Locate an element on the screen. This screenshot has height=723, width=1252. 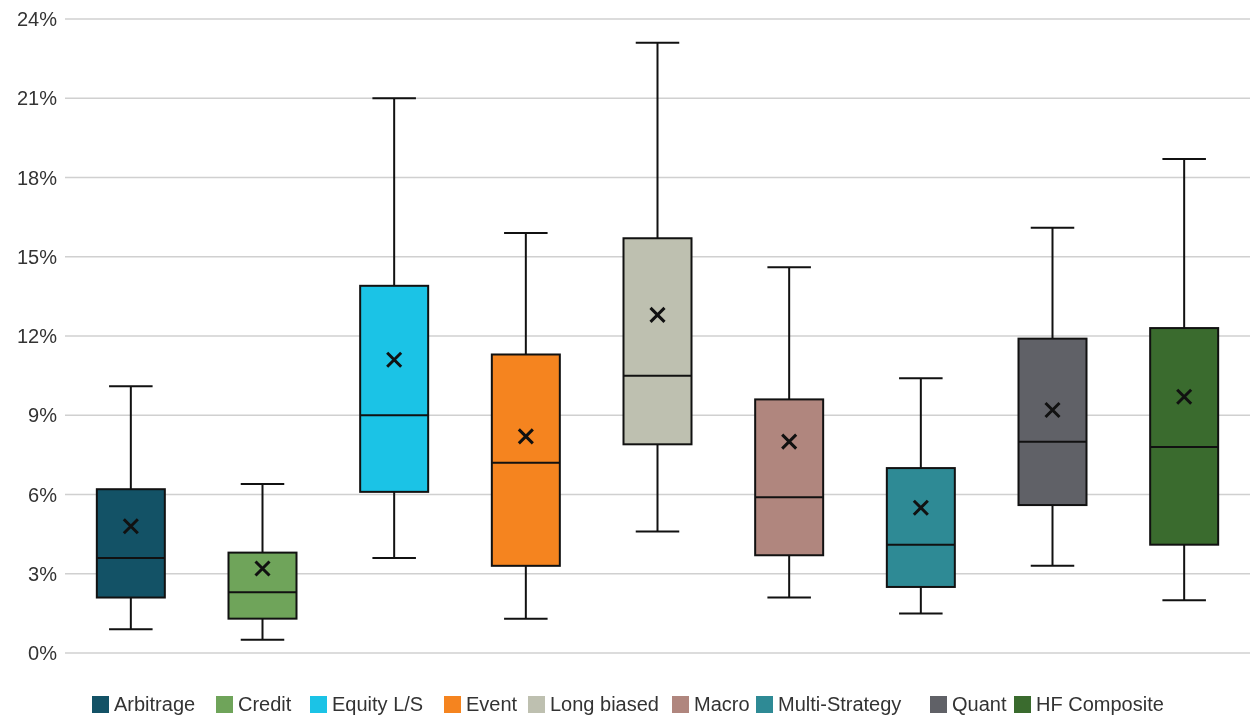
y-tick-label: 18% is located at coordinates (37, 177).